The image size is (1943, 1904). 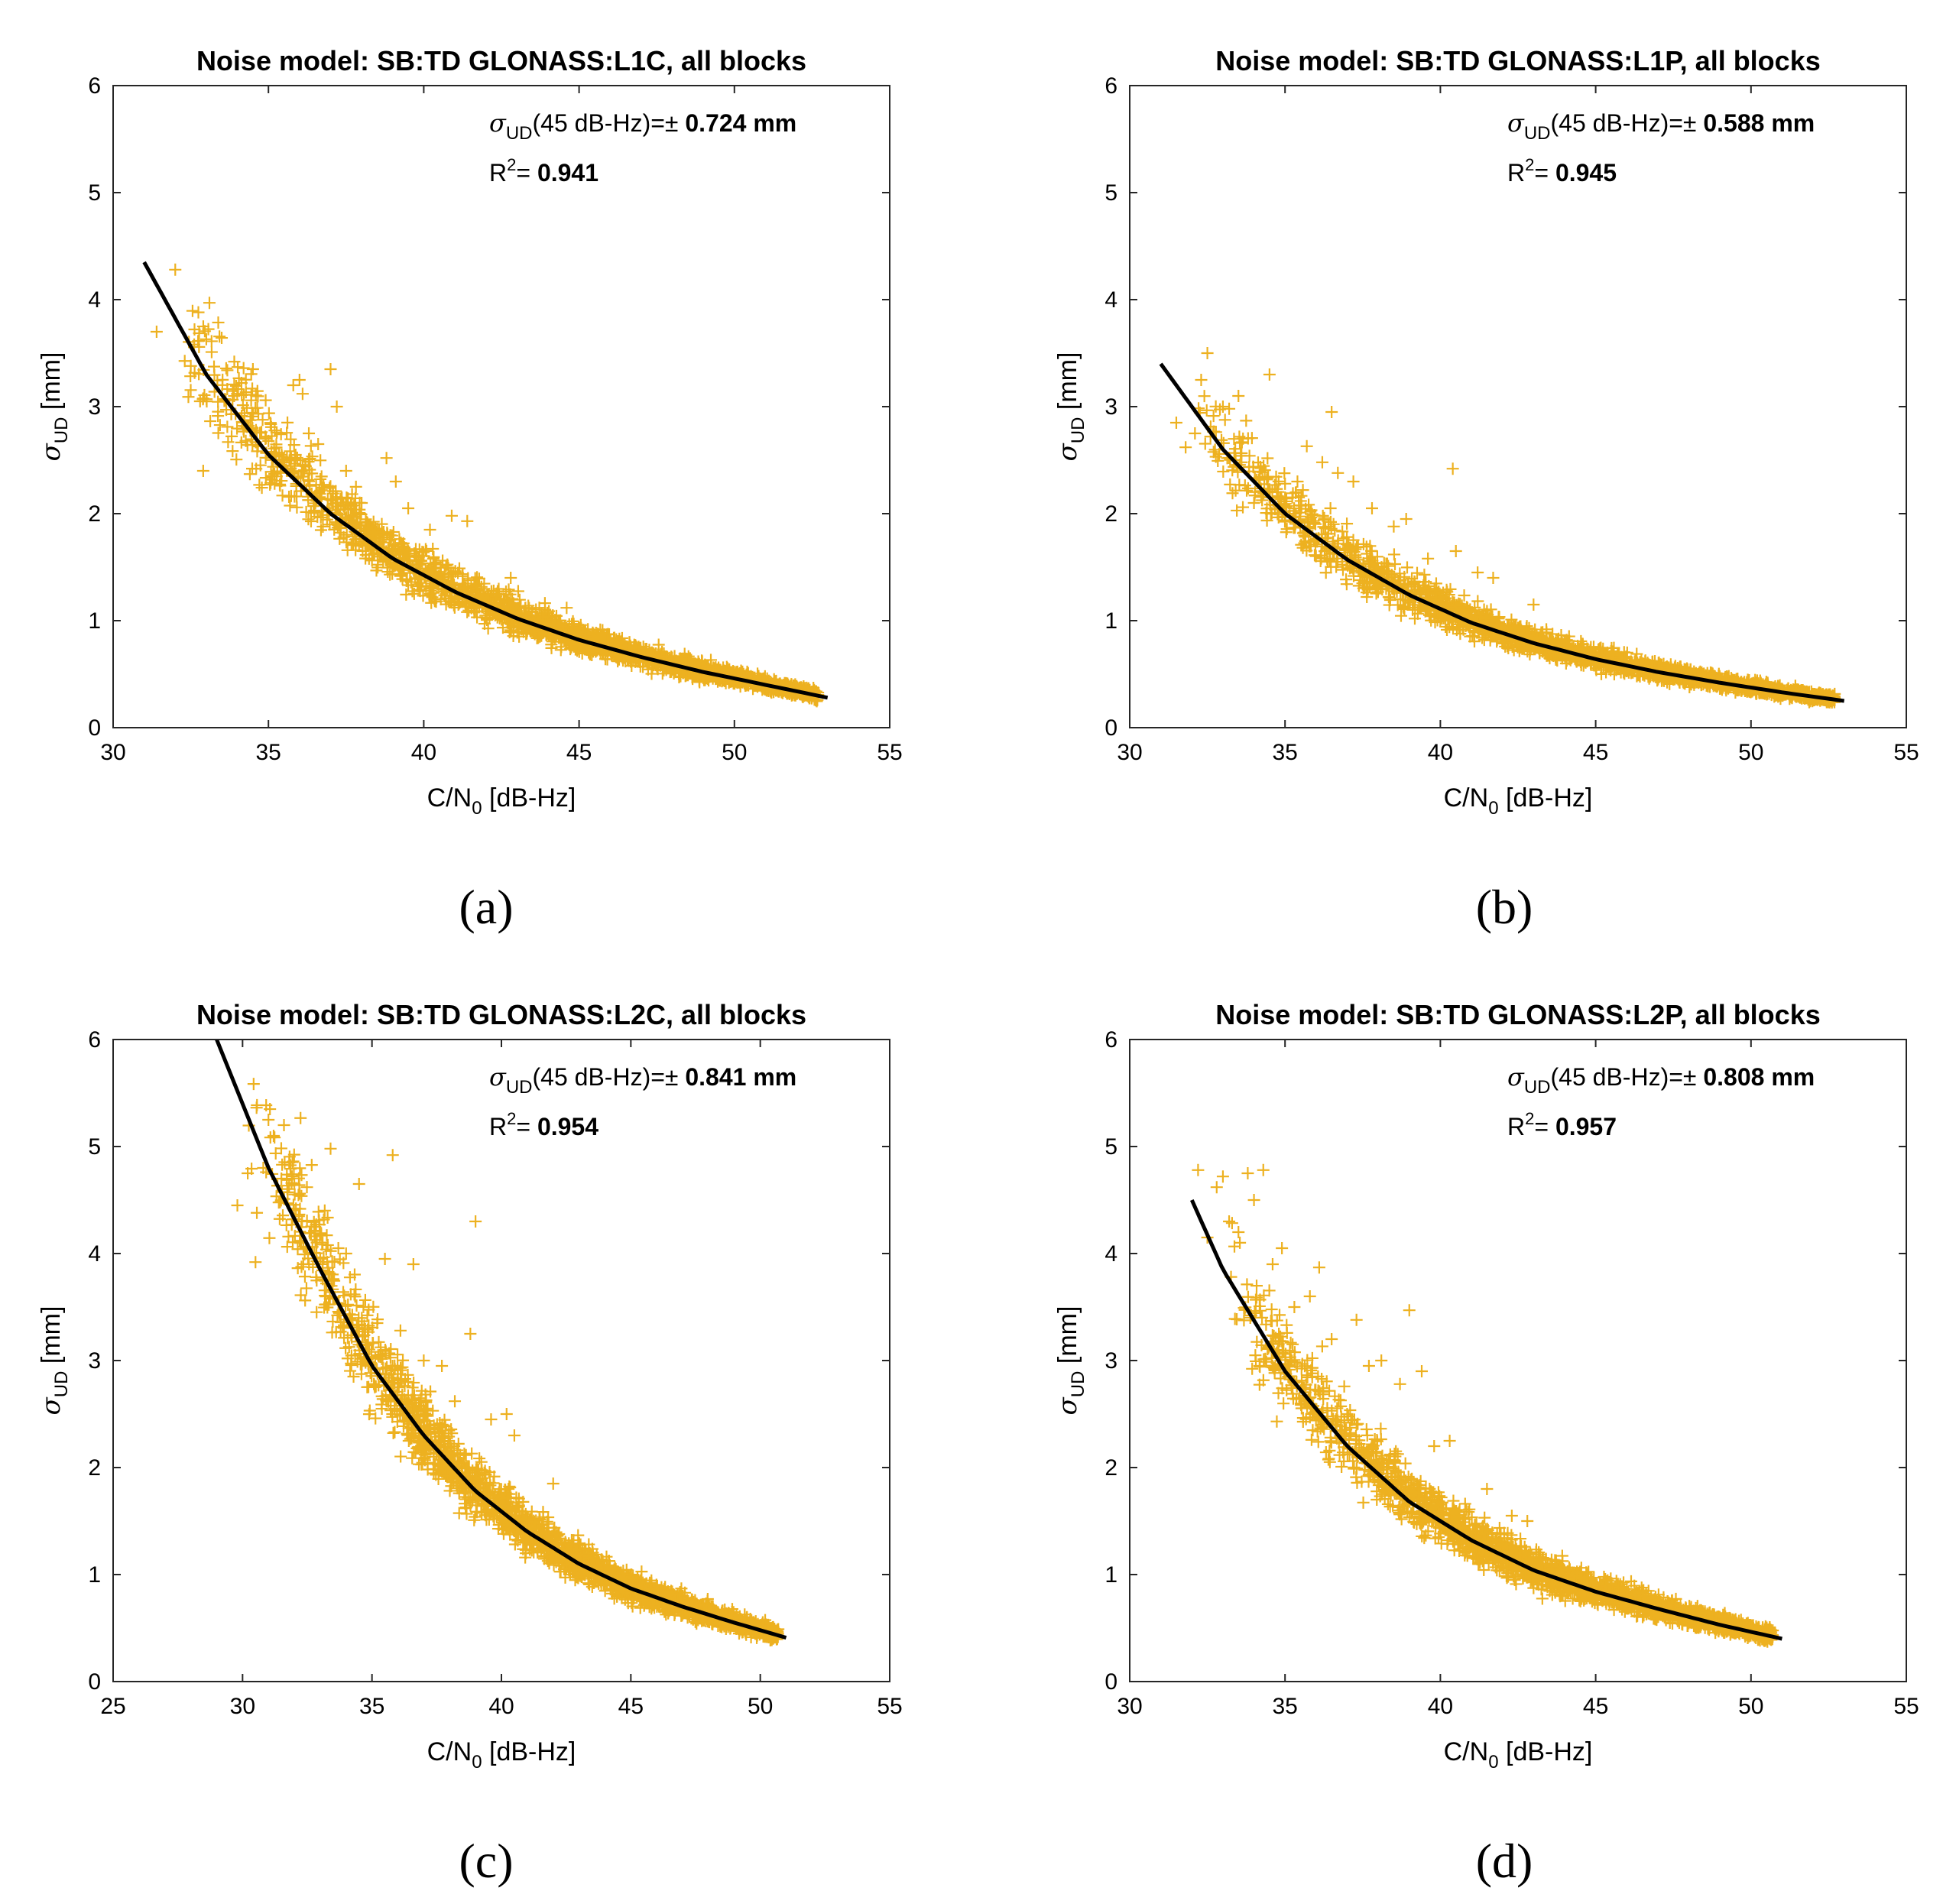 I want to click on y-tick-label: 0, so click(x=94, y=728).